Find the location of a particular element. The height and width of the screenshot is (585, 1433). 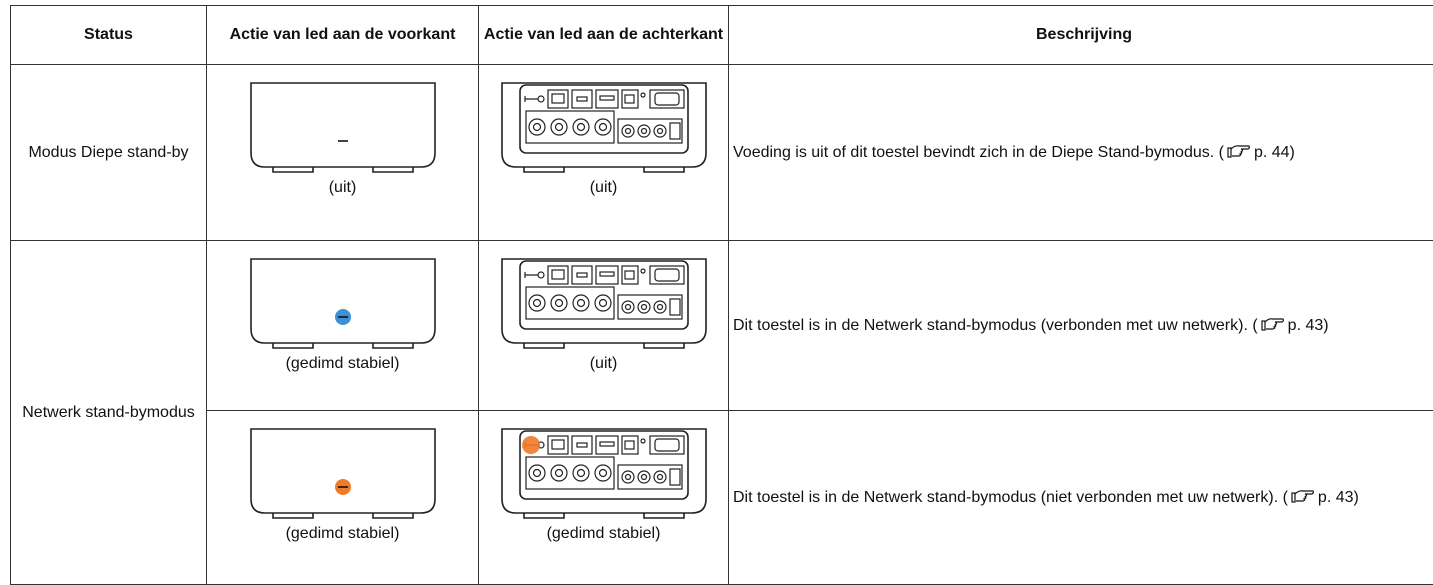

header-cell: Status is located at coordinates (109, 35).